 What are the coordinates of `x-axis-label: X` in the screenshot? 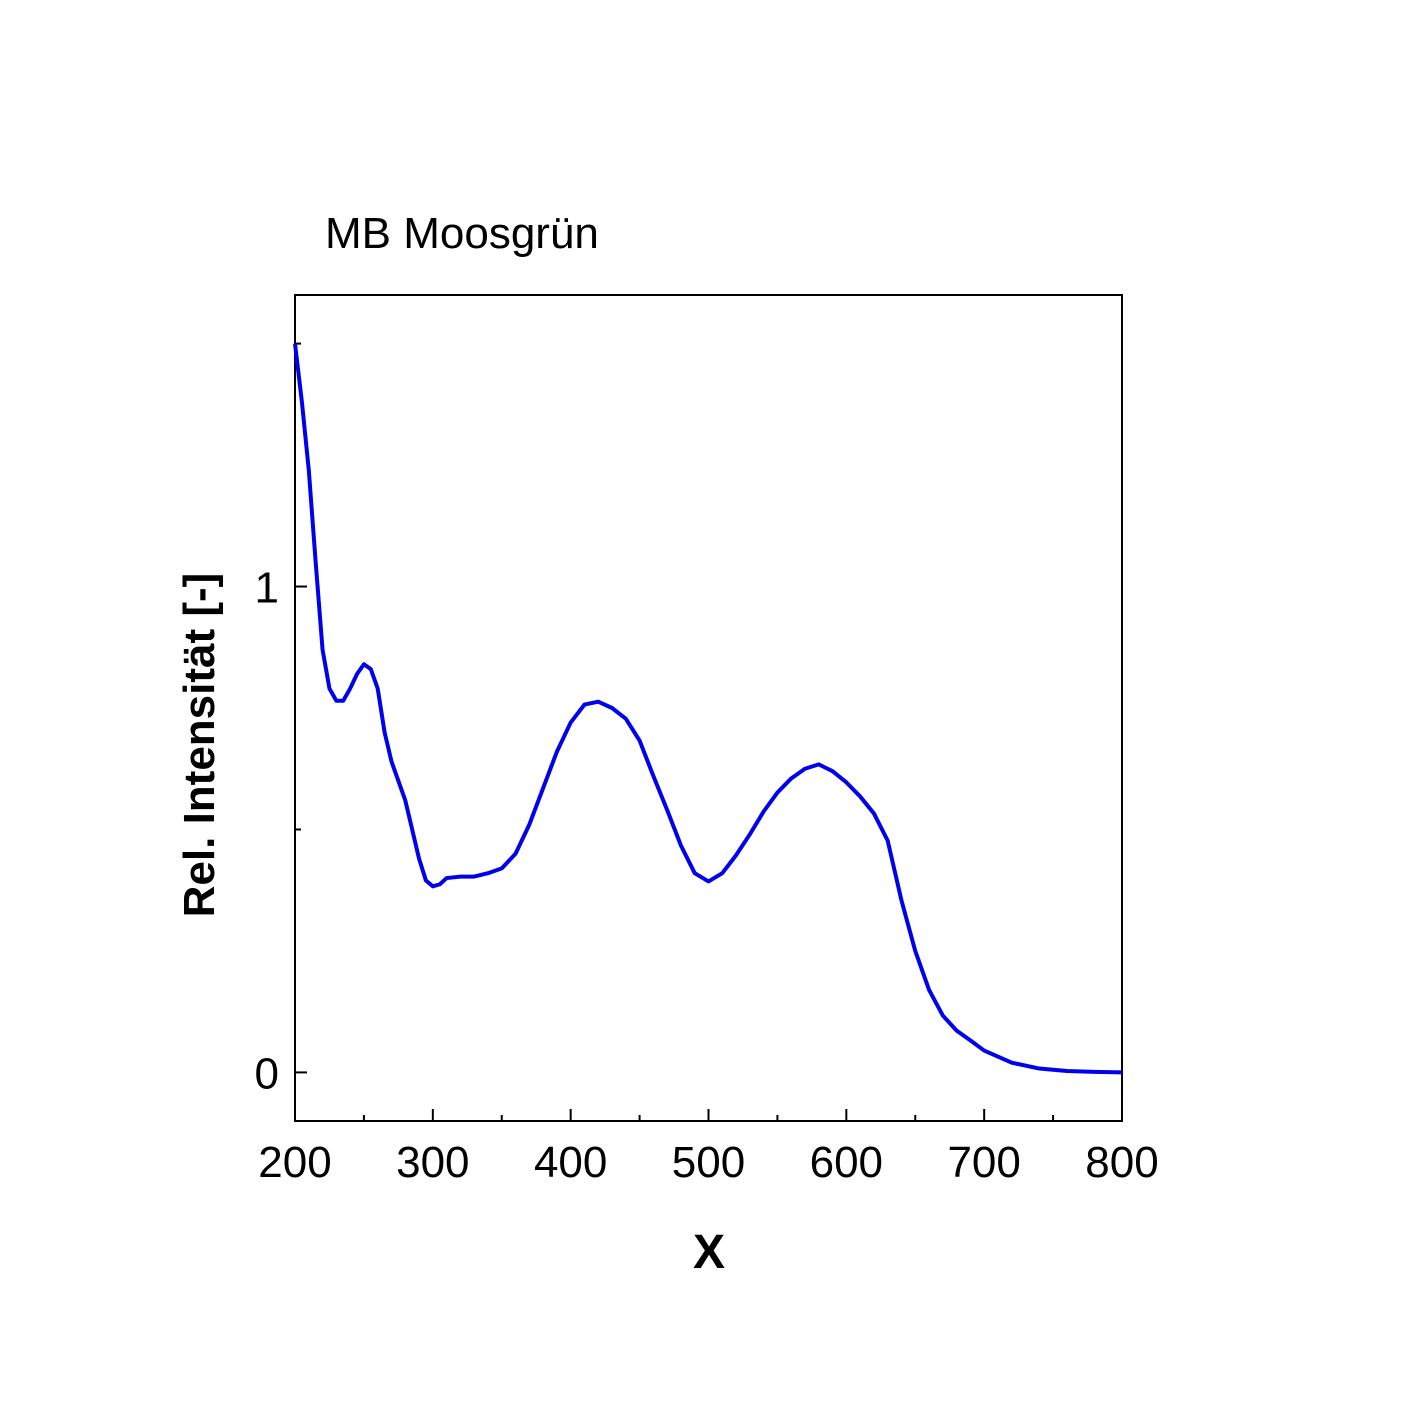 It's located at (709, 1252).